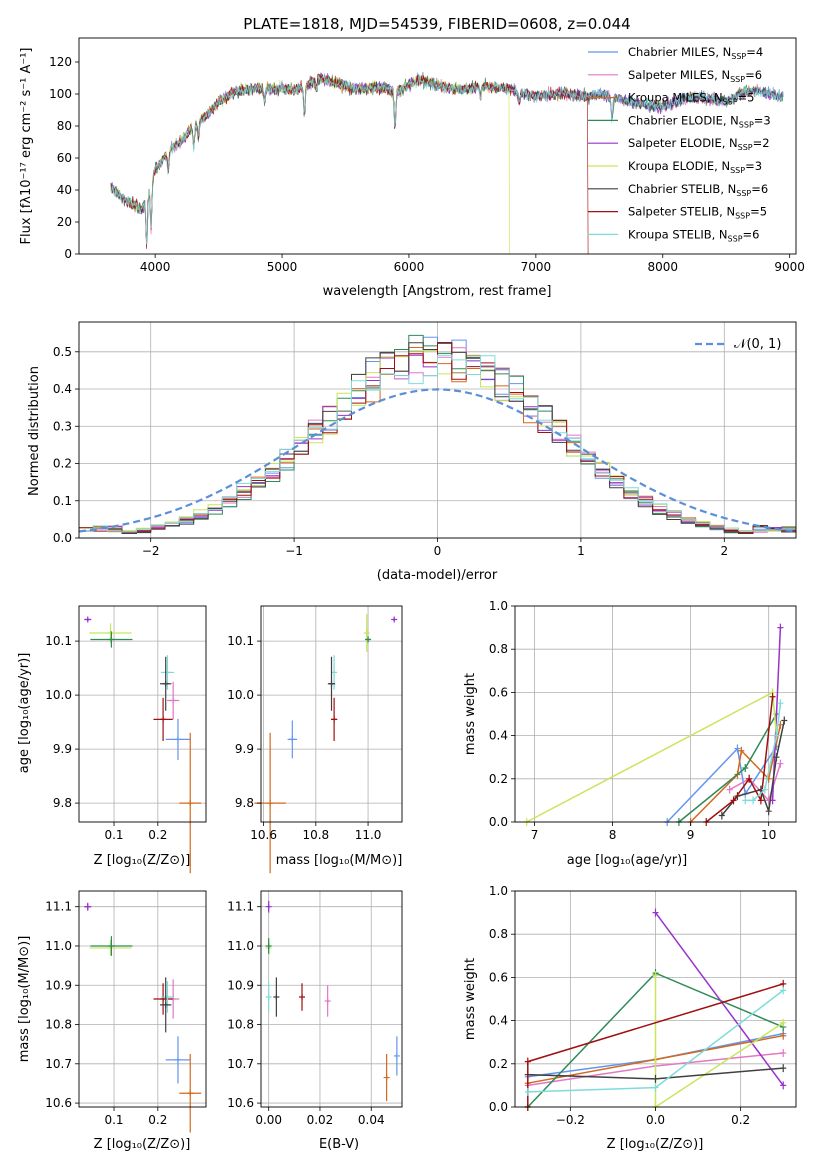  Describe the element at coordinates (498, 736) in the screenshot. I see `weight_vs_age-ytick-label: 0.4` at that location.